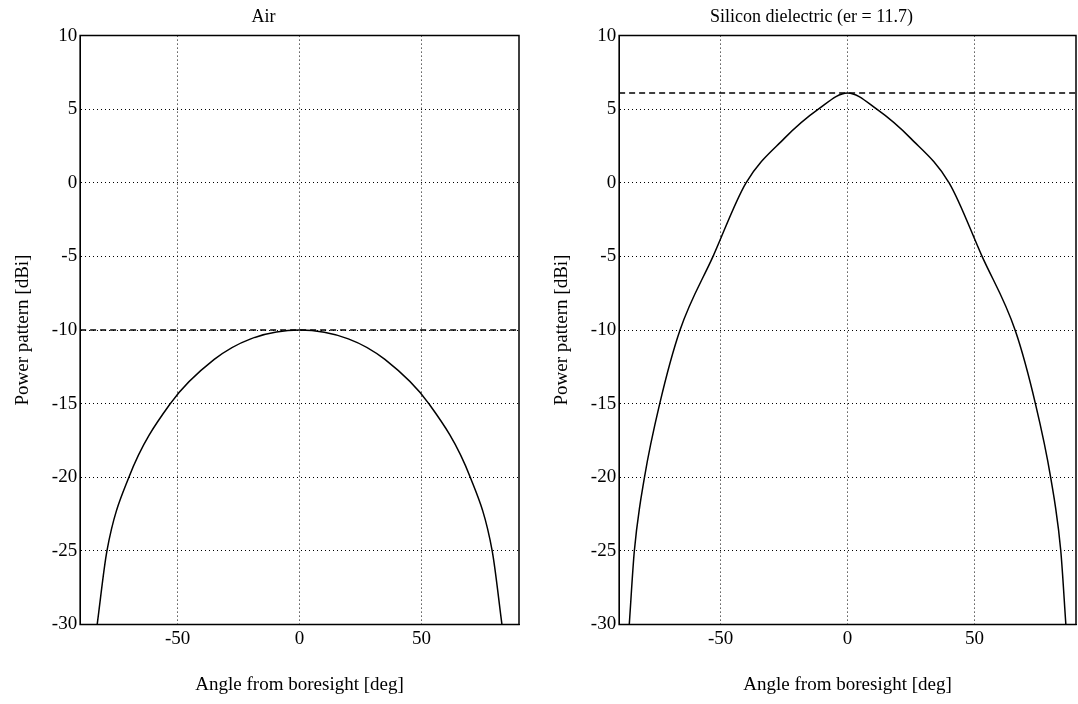 Image resolution: width=1078 pixels, height=704 pixels. I want to click on chart-title: Silicon dielectric (er = 11.7), so click(811, 16).